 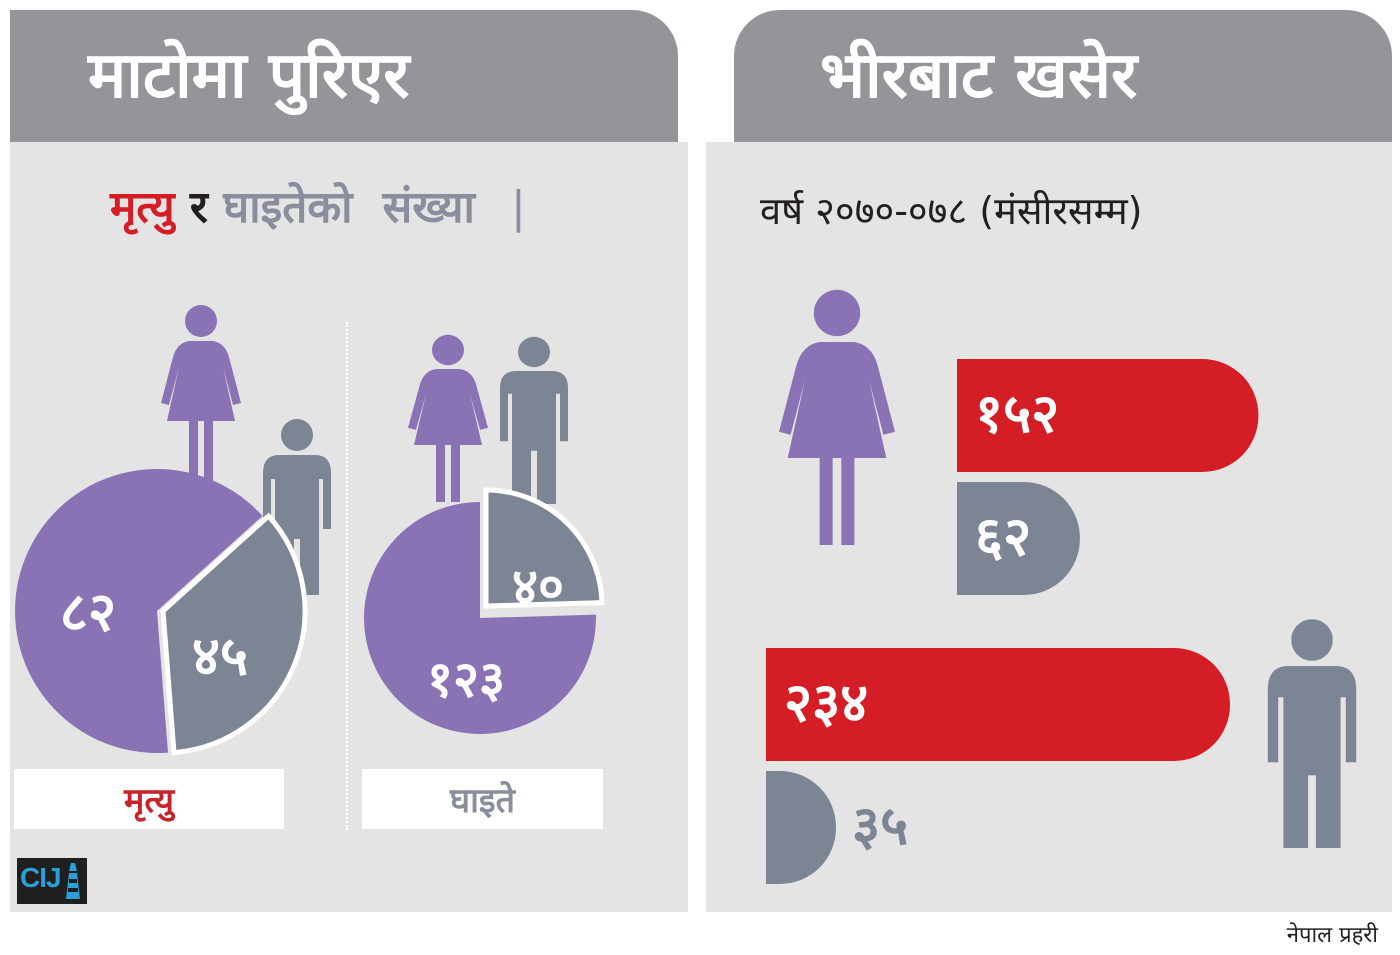 I want to click on center-divider, so click(x=697, y=605).